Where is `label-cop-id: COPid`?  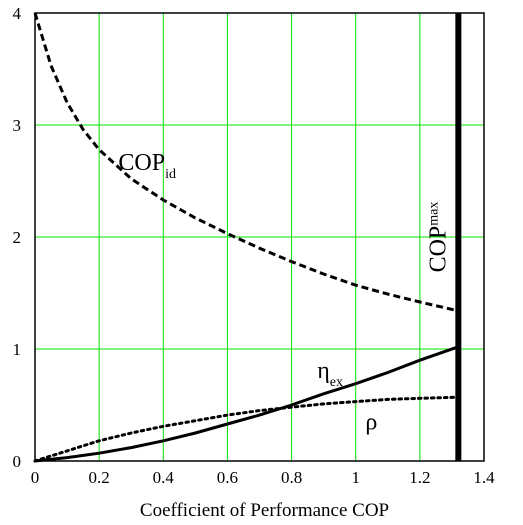
label-cop-id: COPid is located at coordinates (147, 166).